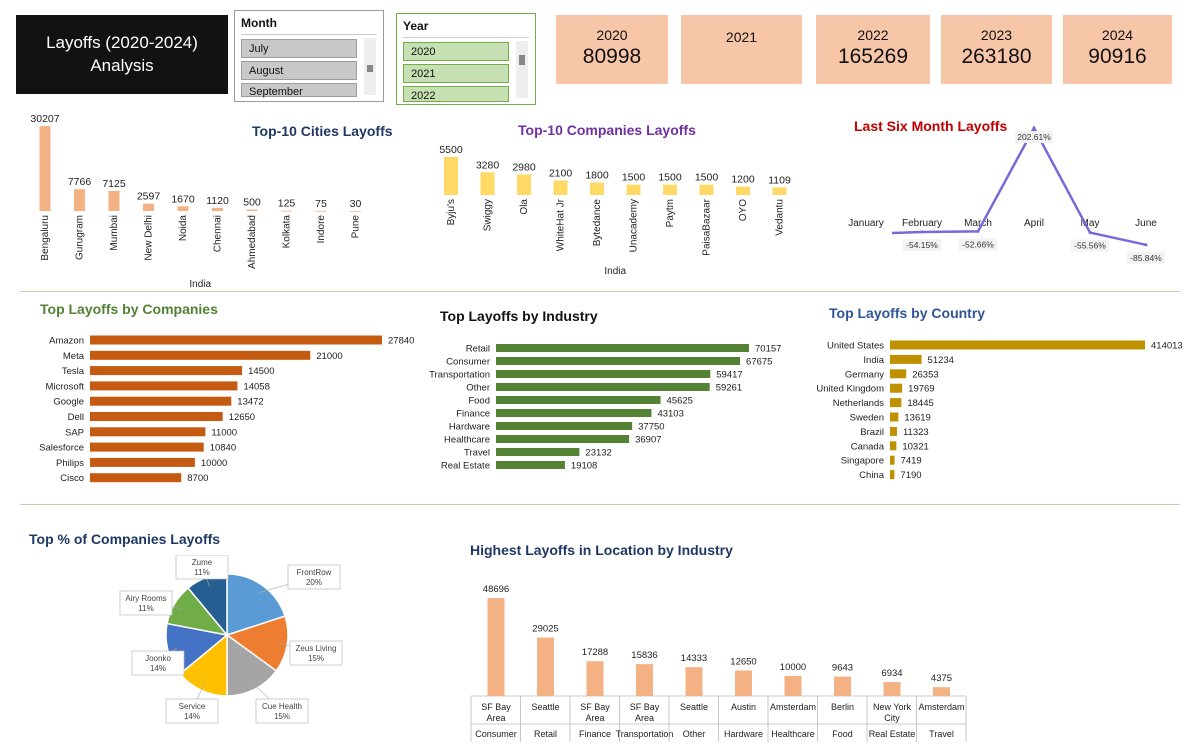 The image size is (1193, 749). I want to click on category-label: Cue Health, so click(282, 706).